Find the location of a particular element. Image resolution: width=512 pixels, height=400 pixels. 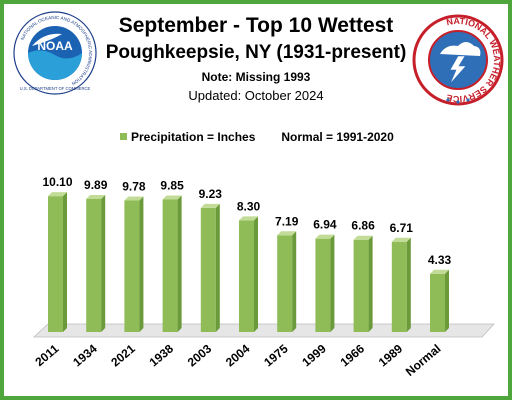

category-label-1934: 1934 is located at coordinates (85, 355).